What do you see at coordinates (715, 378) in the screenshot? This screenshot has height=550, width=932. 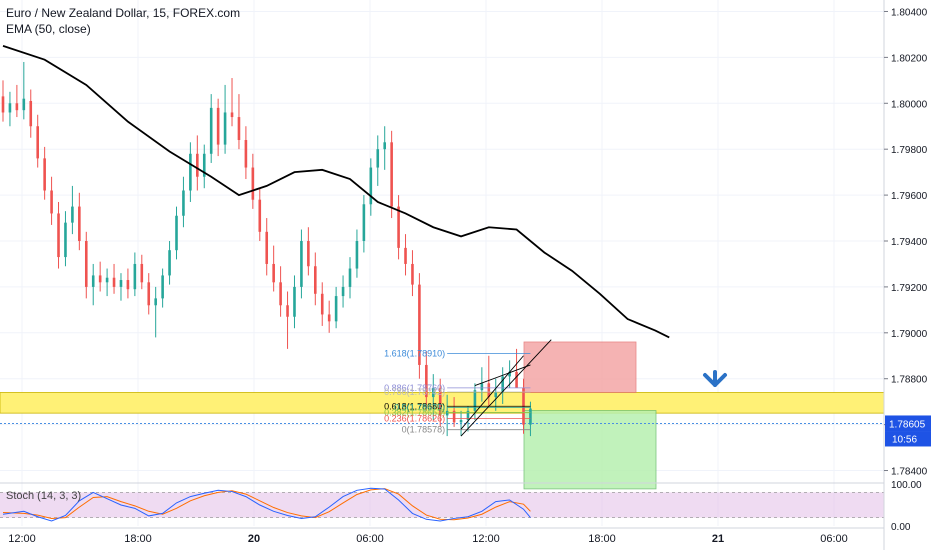 I see `down-arrow-icon` at bounding box center [715, 378].